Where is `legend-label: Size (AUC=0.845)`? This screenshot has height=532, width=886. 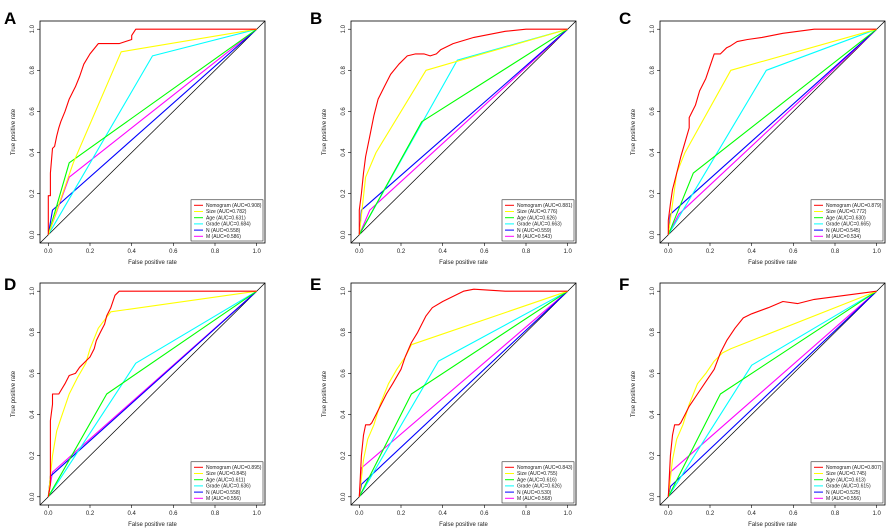 legend-label: Size (AUC=0.845) is located at coordinates (226, 474).